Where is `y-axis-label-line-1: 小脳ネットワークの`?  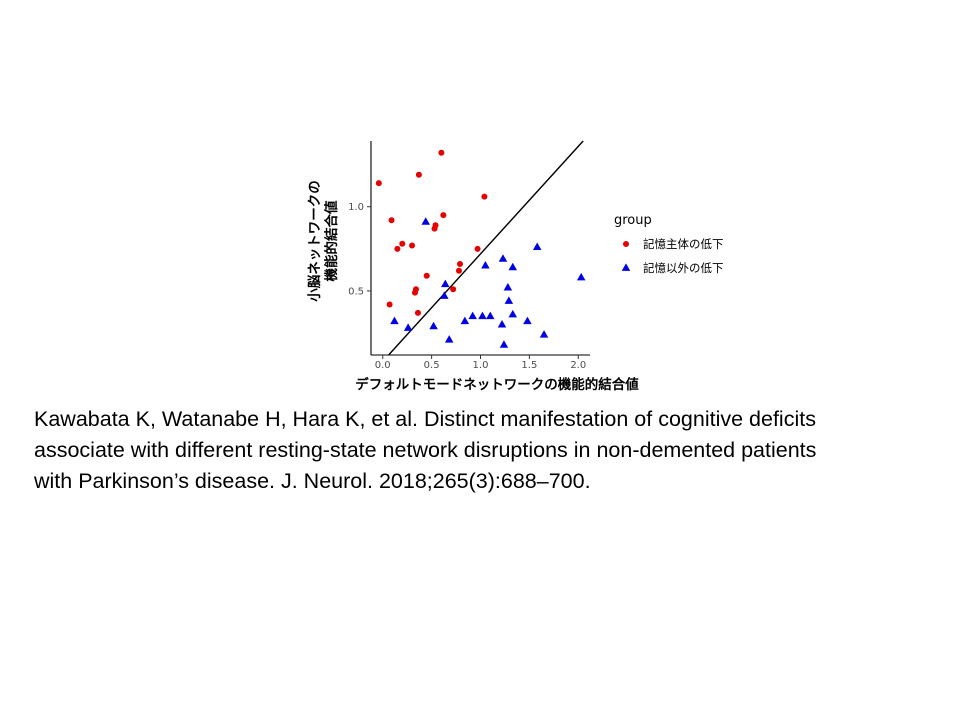 y-axis-label-line-1: 小脳ネットワークの is located at coordinates (315, 241).